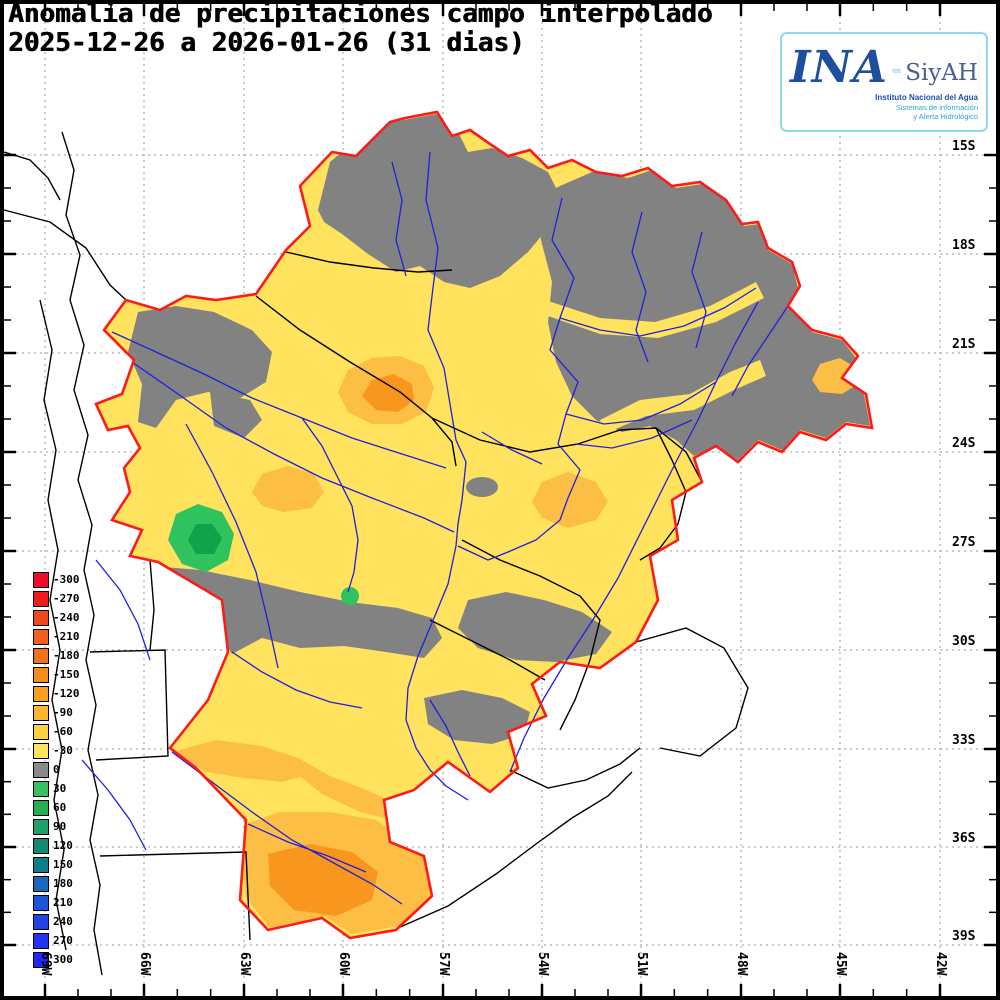 Image resolution: width=1000 pixels, height=1000 pixels. Describe the element at coordinates (936, 107) in the screenshot. I see `logo-subtitle-2: Sistemas de información` at that location.